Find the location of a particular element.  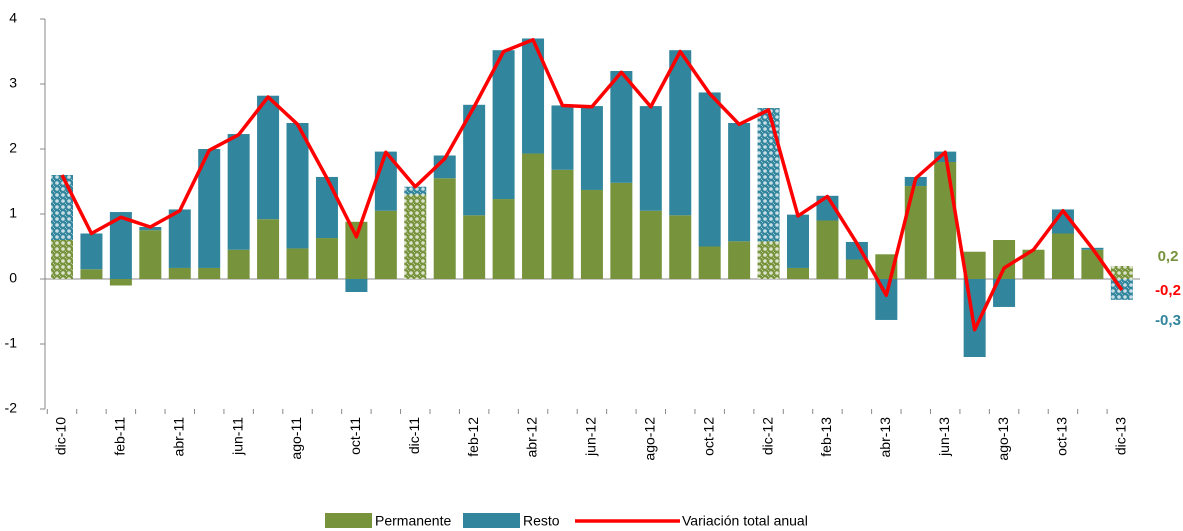

x-tick-label: feb-12 is located at coordinates (473, 437).